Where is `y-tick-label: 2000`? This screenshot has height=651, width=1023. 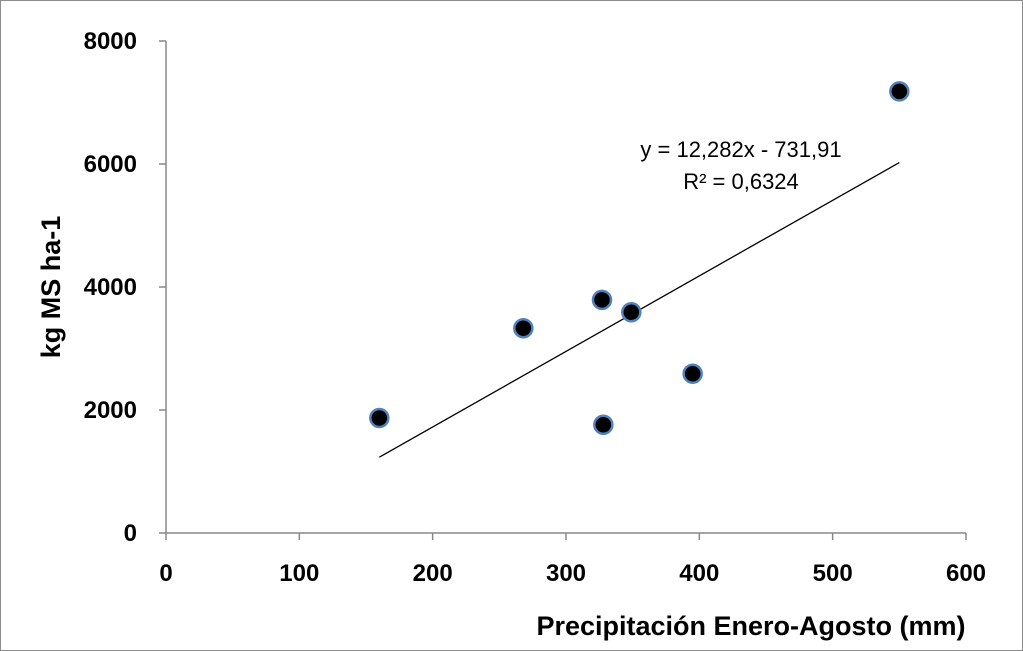
y-tick-label: 2000 is located at coordinates (110, 410).